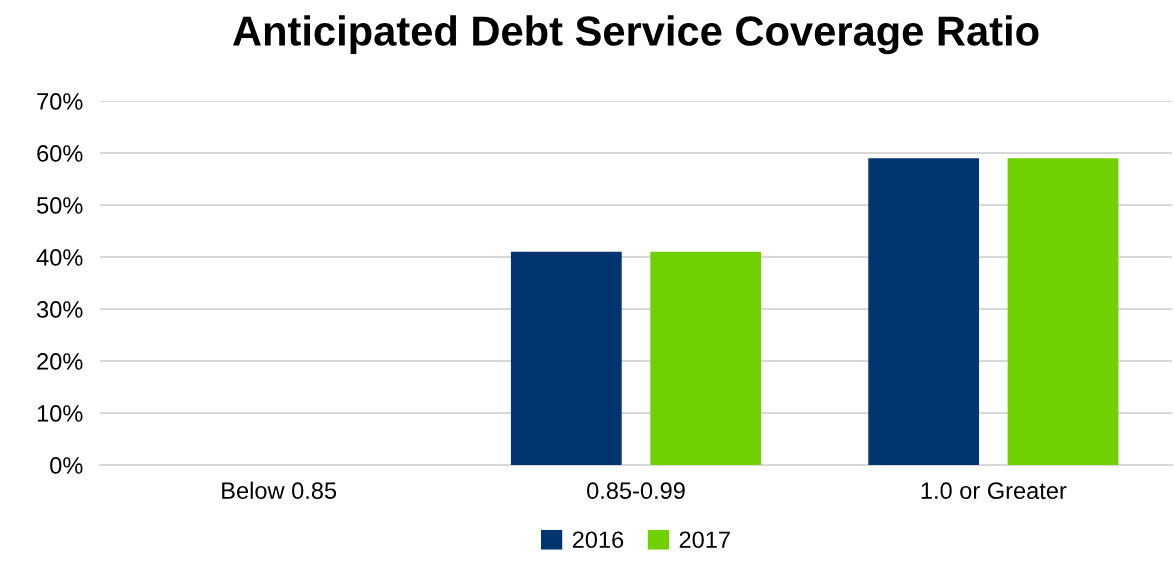 Image resolution: width=1174 pixels, height=580 pixels. What do you see at coordinates (279, 490) in the screenshot?
I see `x-tick-label: Below 0.85` at bounding box center [279, 490].